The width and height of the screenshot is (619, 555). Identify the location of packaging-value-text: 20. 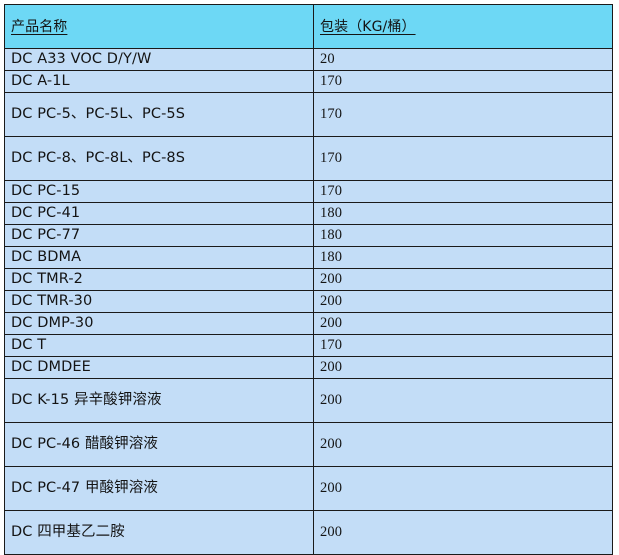
(327, 59).